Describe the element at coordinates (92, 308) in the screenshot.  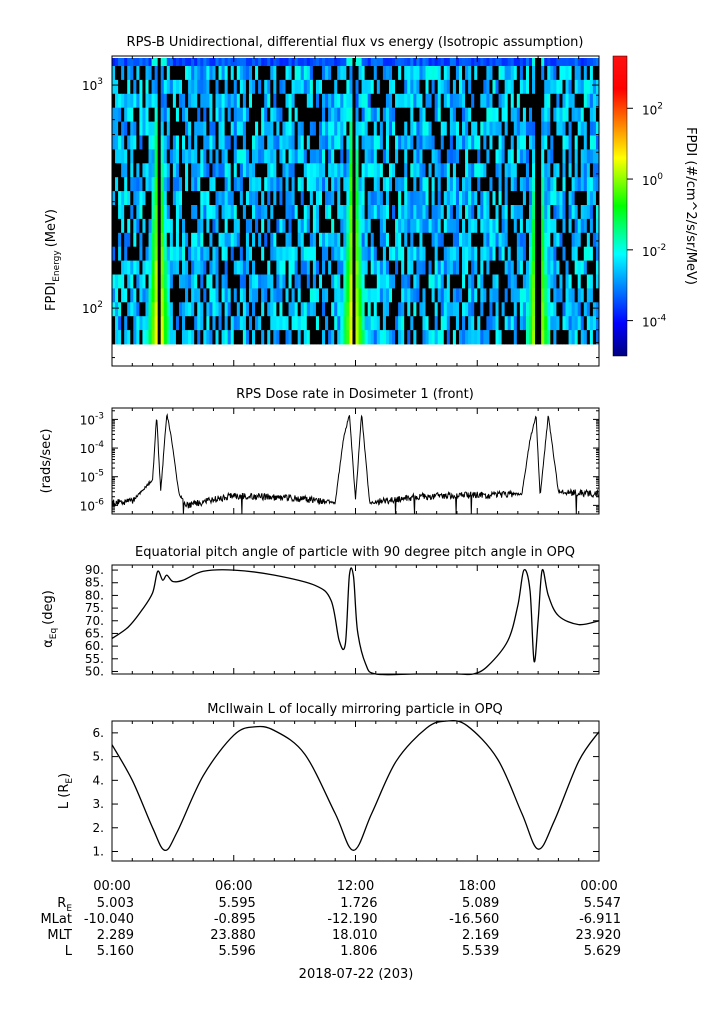
I see `spectrogram-y-tick-label: 102` at that location.